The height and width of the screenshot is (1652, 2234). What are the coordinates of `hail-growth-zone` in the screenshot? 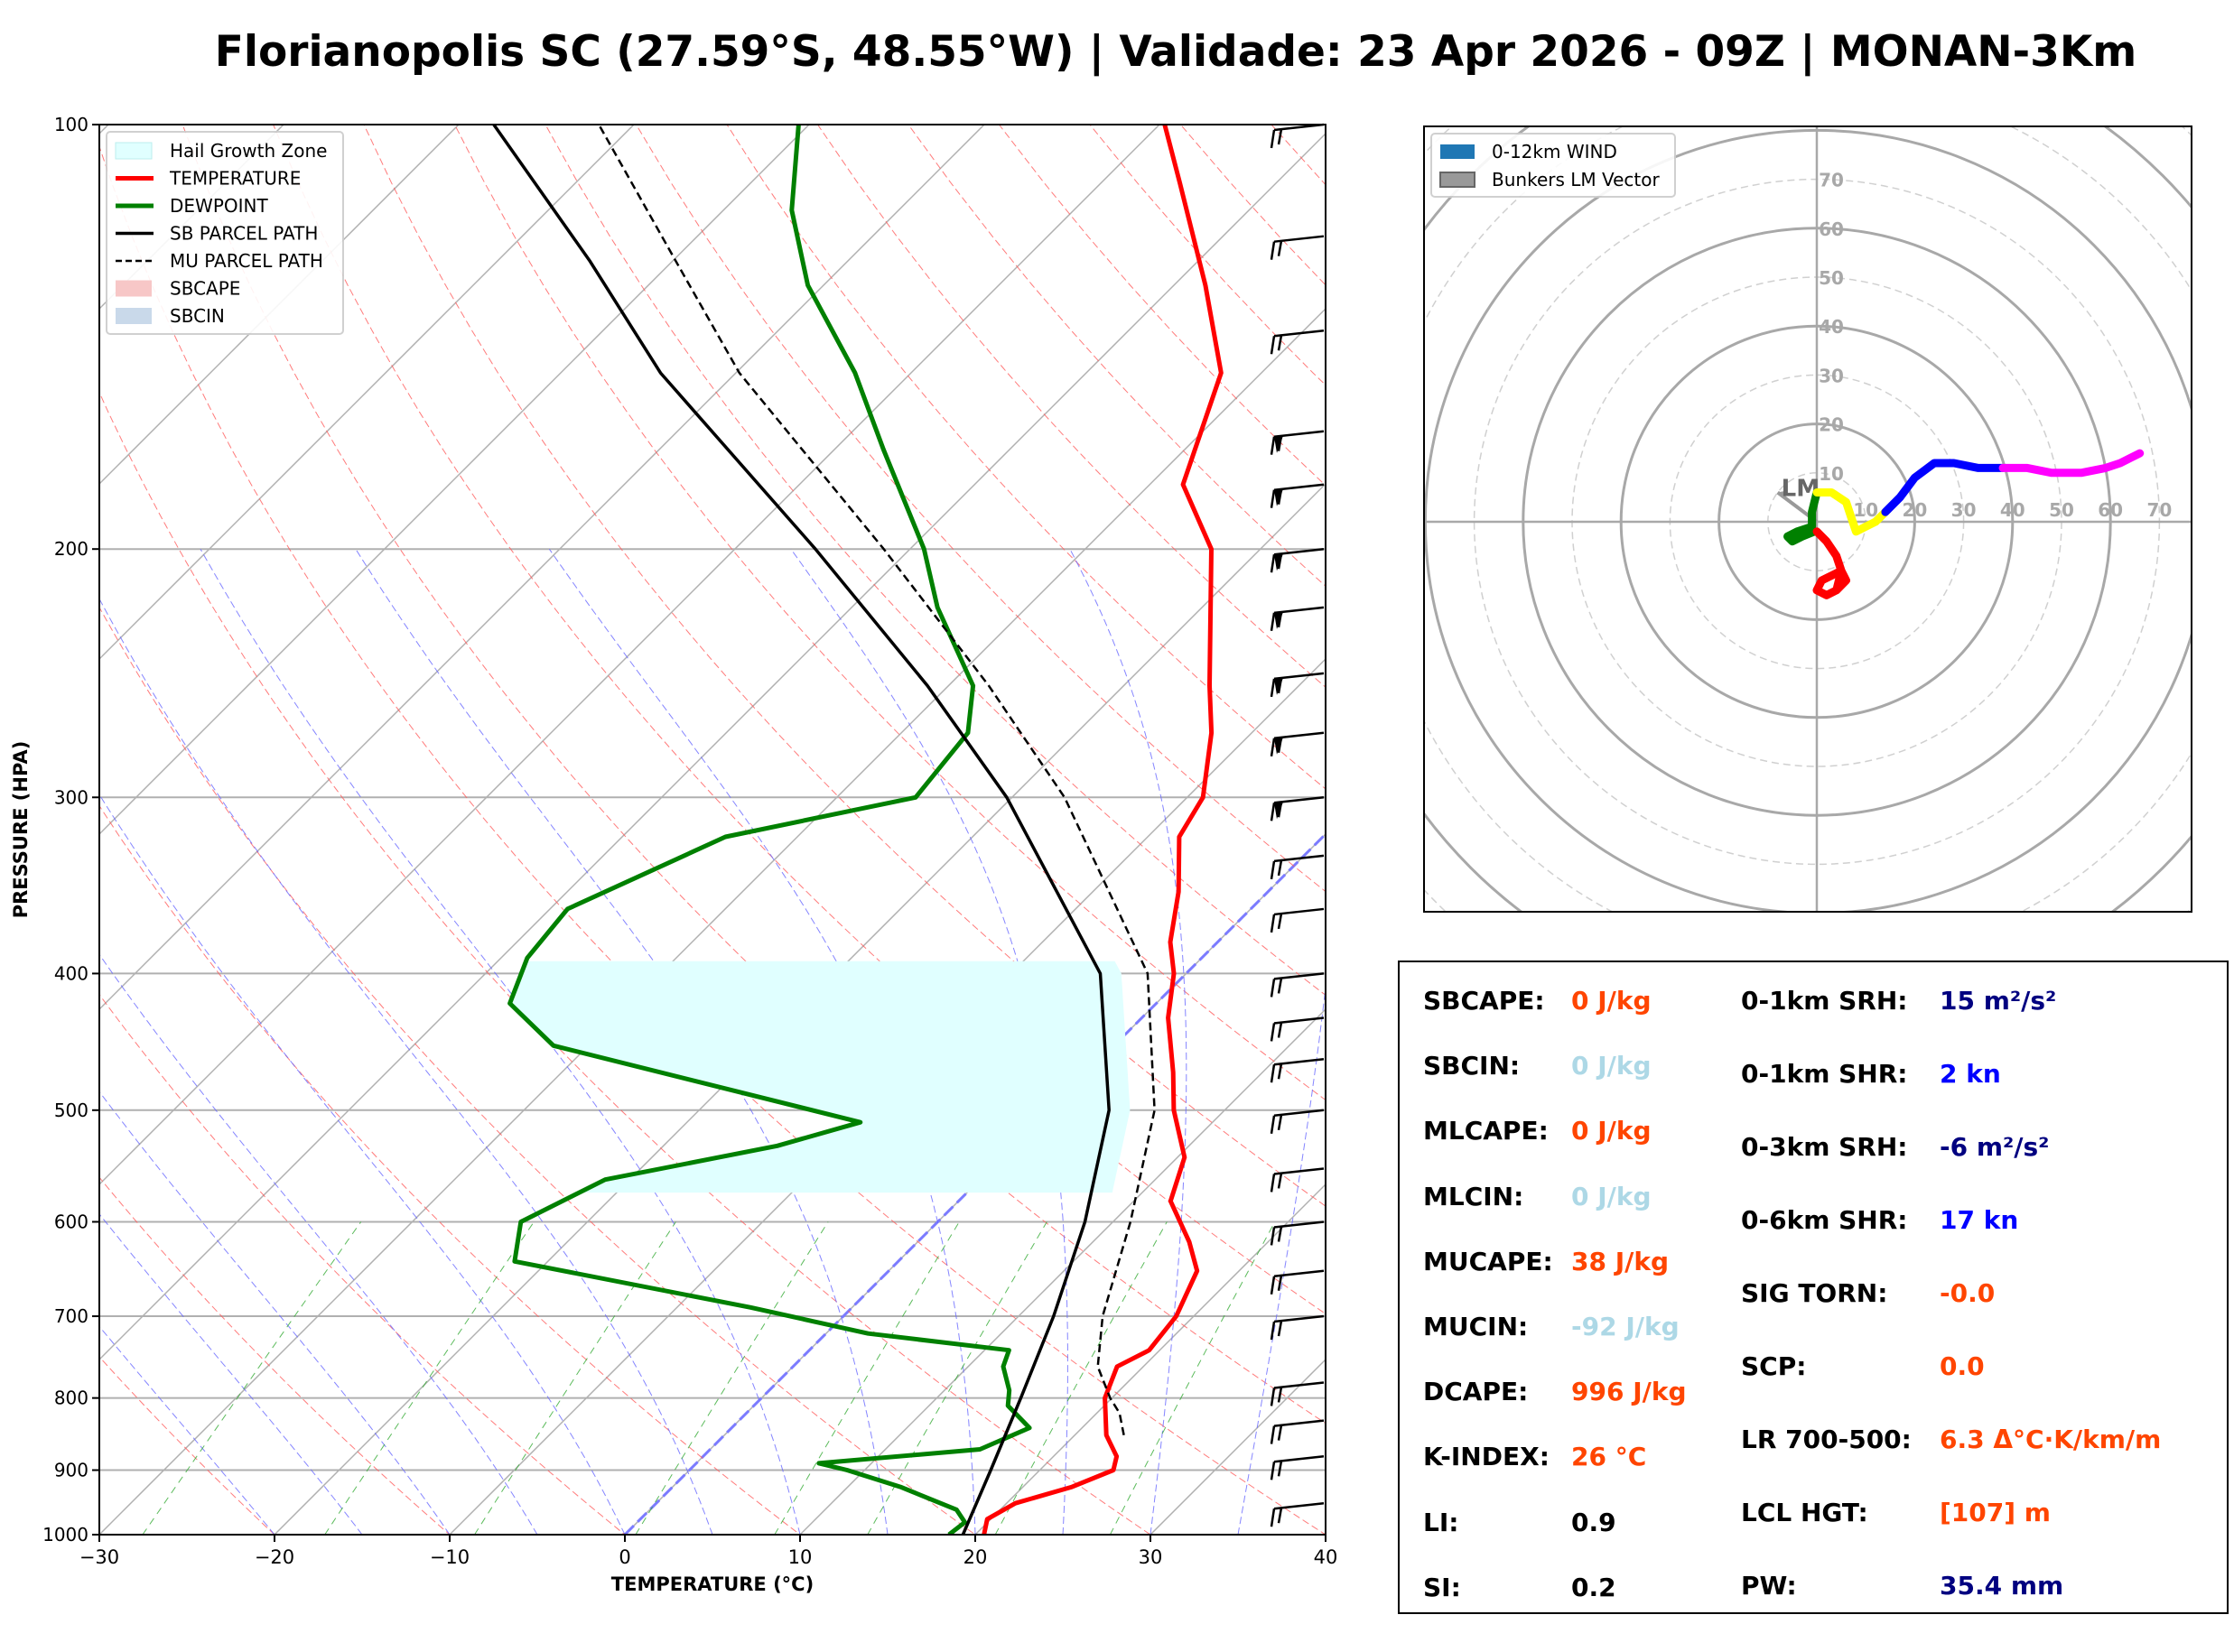 It's located at (820, 1077).